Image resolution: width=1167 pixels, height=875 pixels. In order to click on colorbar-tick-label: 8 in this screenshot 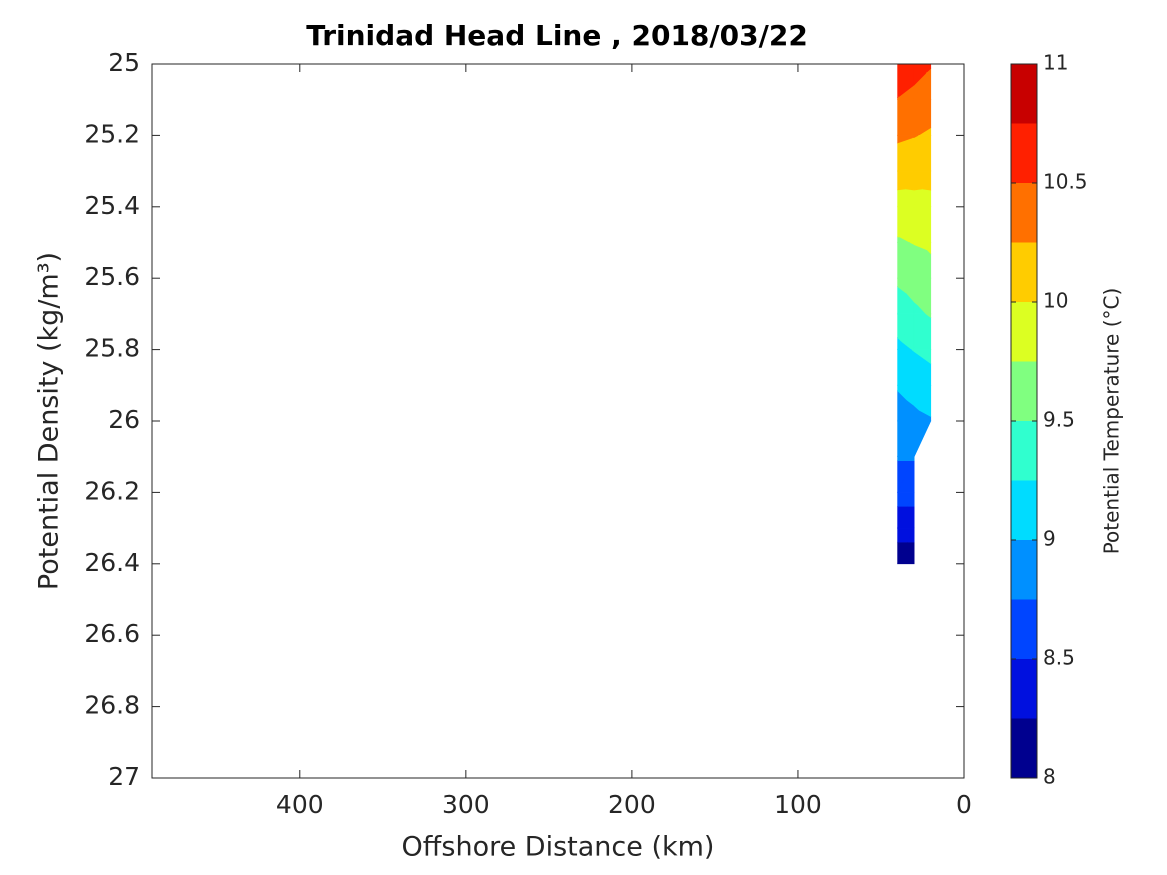, I will do `click(1049, 777)`.